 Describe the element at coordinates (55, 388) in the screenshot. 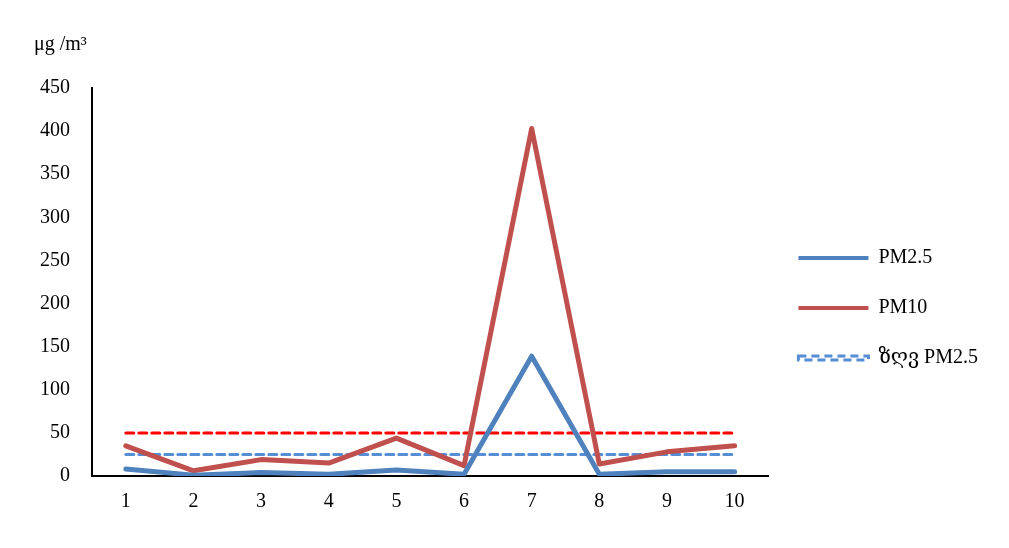

I see `y-tick-label: 100` at that location.